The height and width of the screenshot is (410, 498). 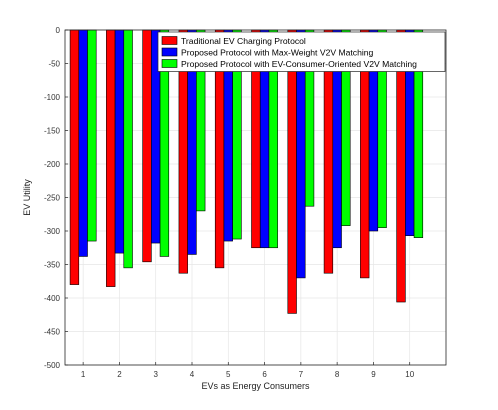 What do you see at coordinates (52, 97) in the screenshot?
I see `y-tick-label: -100` at bounding box center [52, 97].